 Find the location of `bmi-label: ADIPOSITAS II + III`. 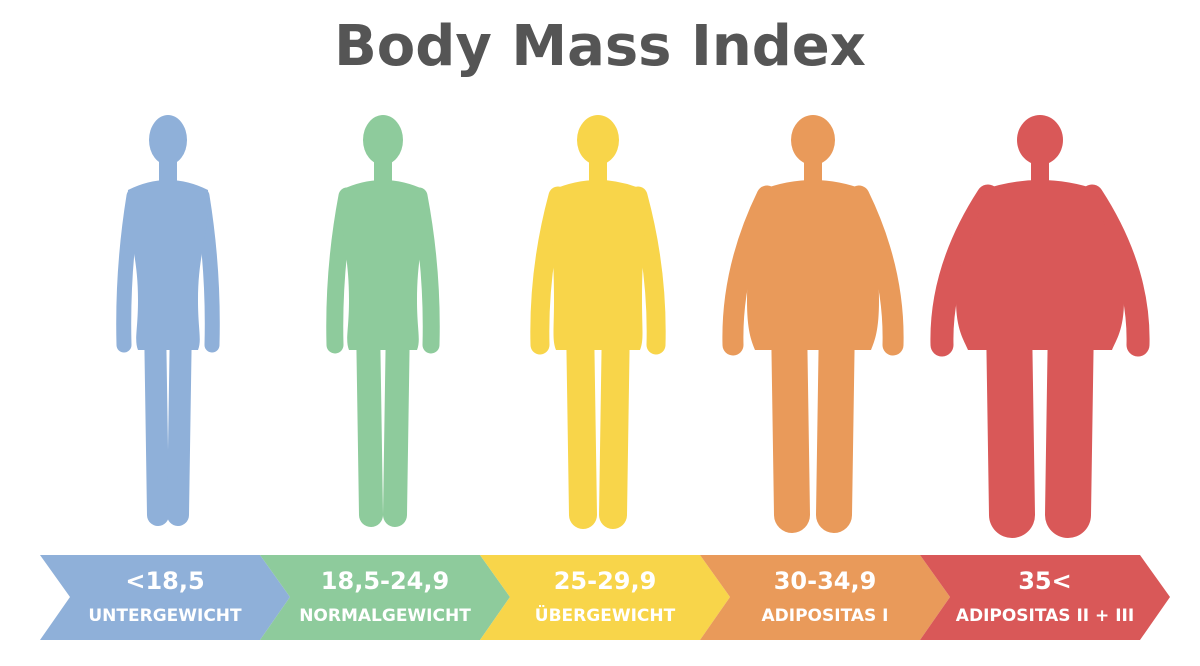

bmi-label: ADIPOSITAS II + III is located at coordinates (1045, 616).